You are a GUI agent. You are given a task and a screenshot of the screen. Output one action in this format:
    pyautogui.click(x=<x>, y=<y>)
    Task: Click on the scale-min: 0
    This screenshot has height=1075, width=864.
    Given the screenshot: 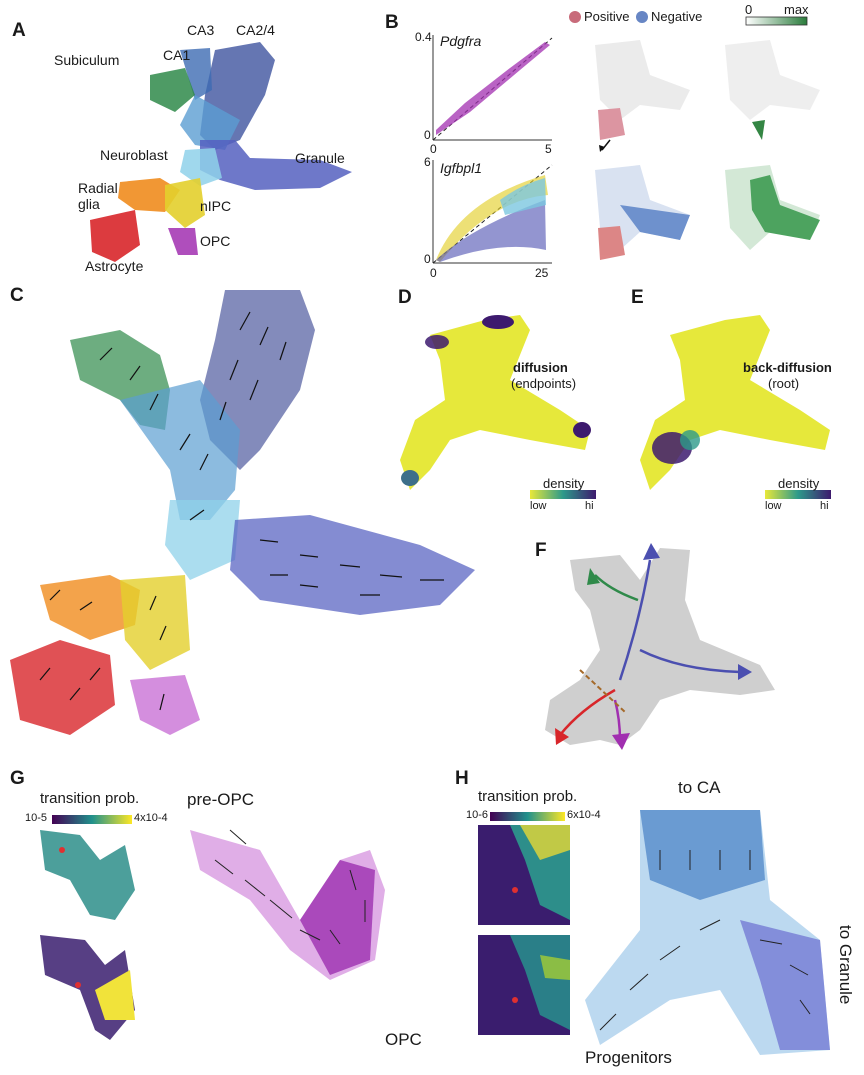 What is the action you would take?
    pyautogui.click(x=749, y=9)
    